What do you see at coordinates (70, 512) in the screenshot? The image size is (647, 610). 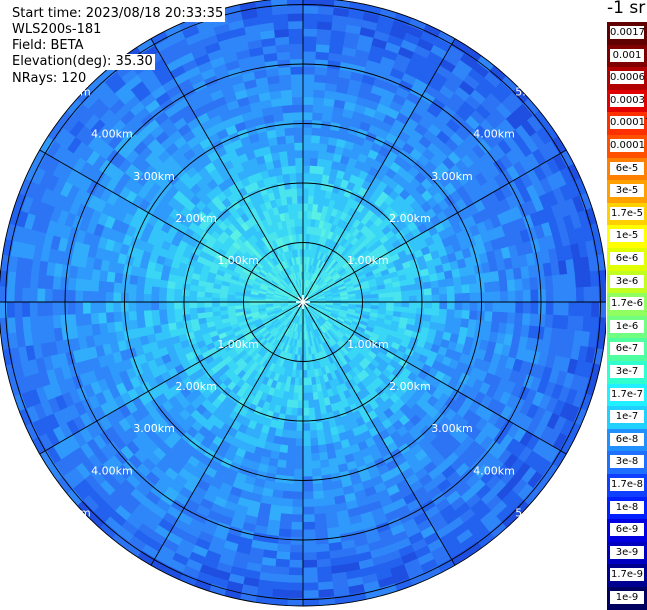 I see `range-ring-label: 5.00km` at bounding box center [70, 512].